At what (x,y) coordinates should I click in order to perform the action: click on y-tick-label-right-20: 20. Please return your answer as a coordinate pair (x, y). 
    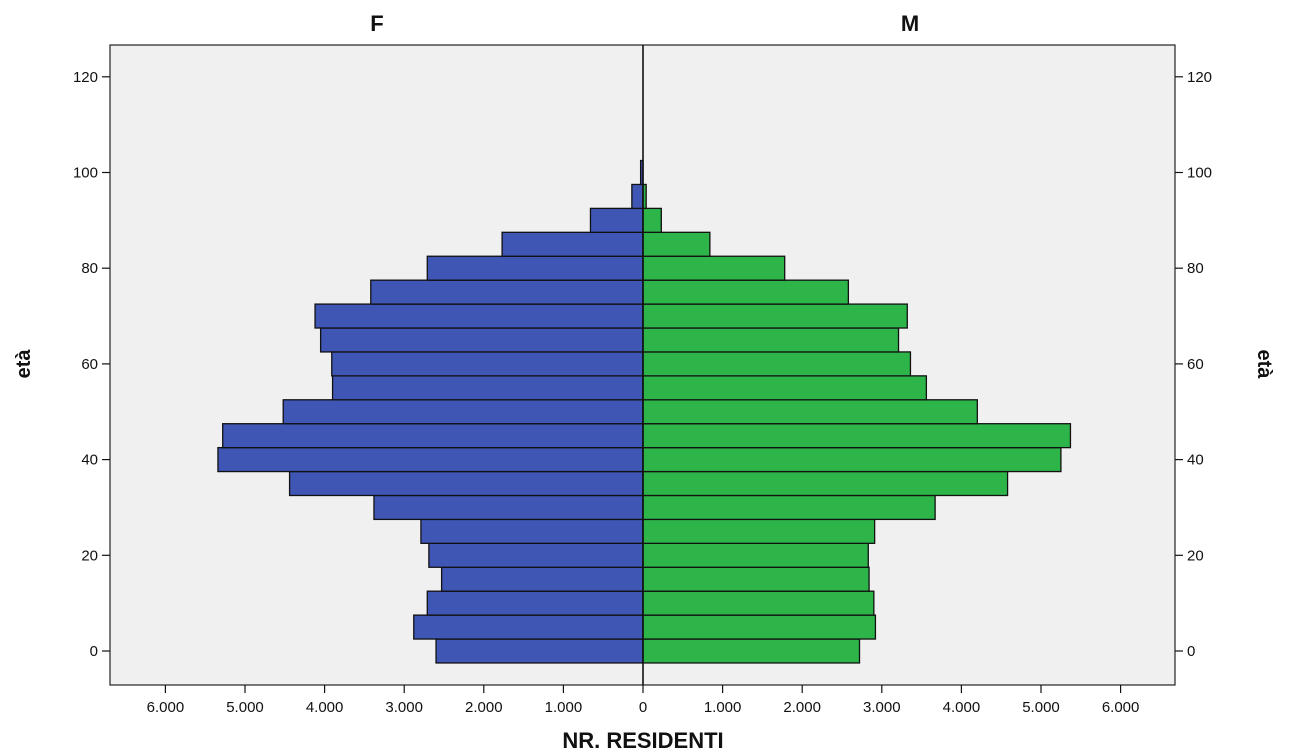
    Looking at the image, I should click on (1195, 555).